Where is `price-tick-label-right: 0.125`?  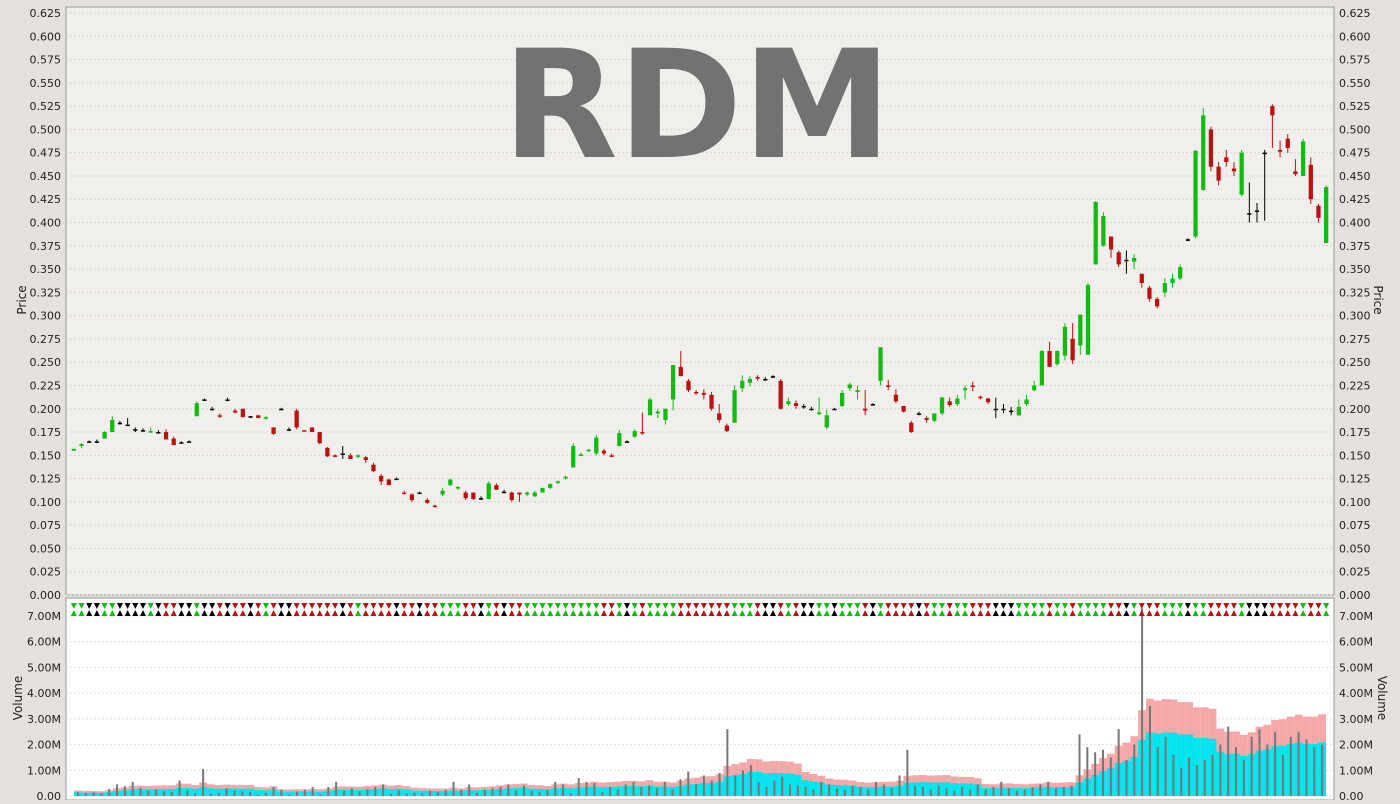 price-tick-label-right: 0.125 is located at coordinates (1355, 479).